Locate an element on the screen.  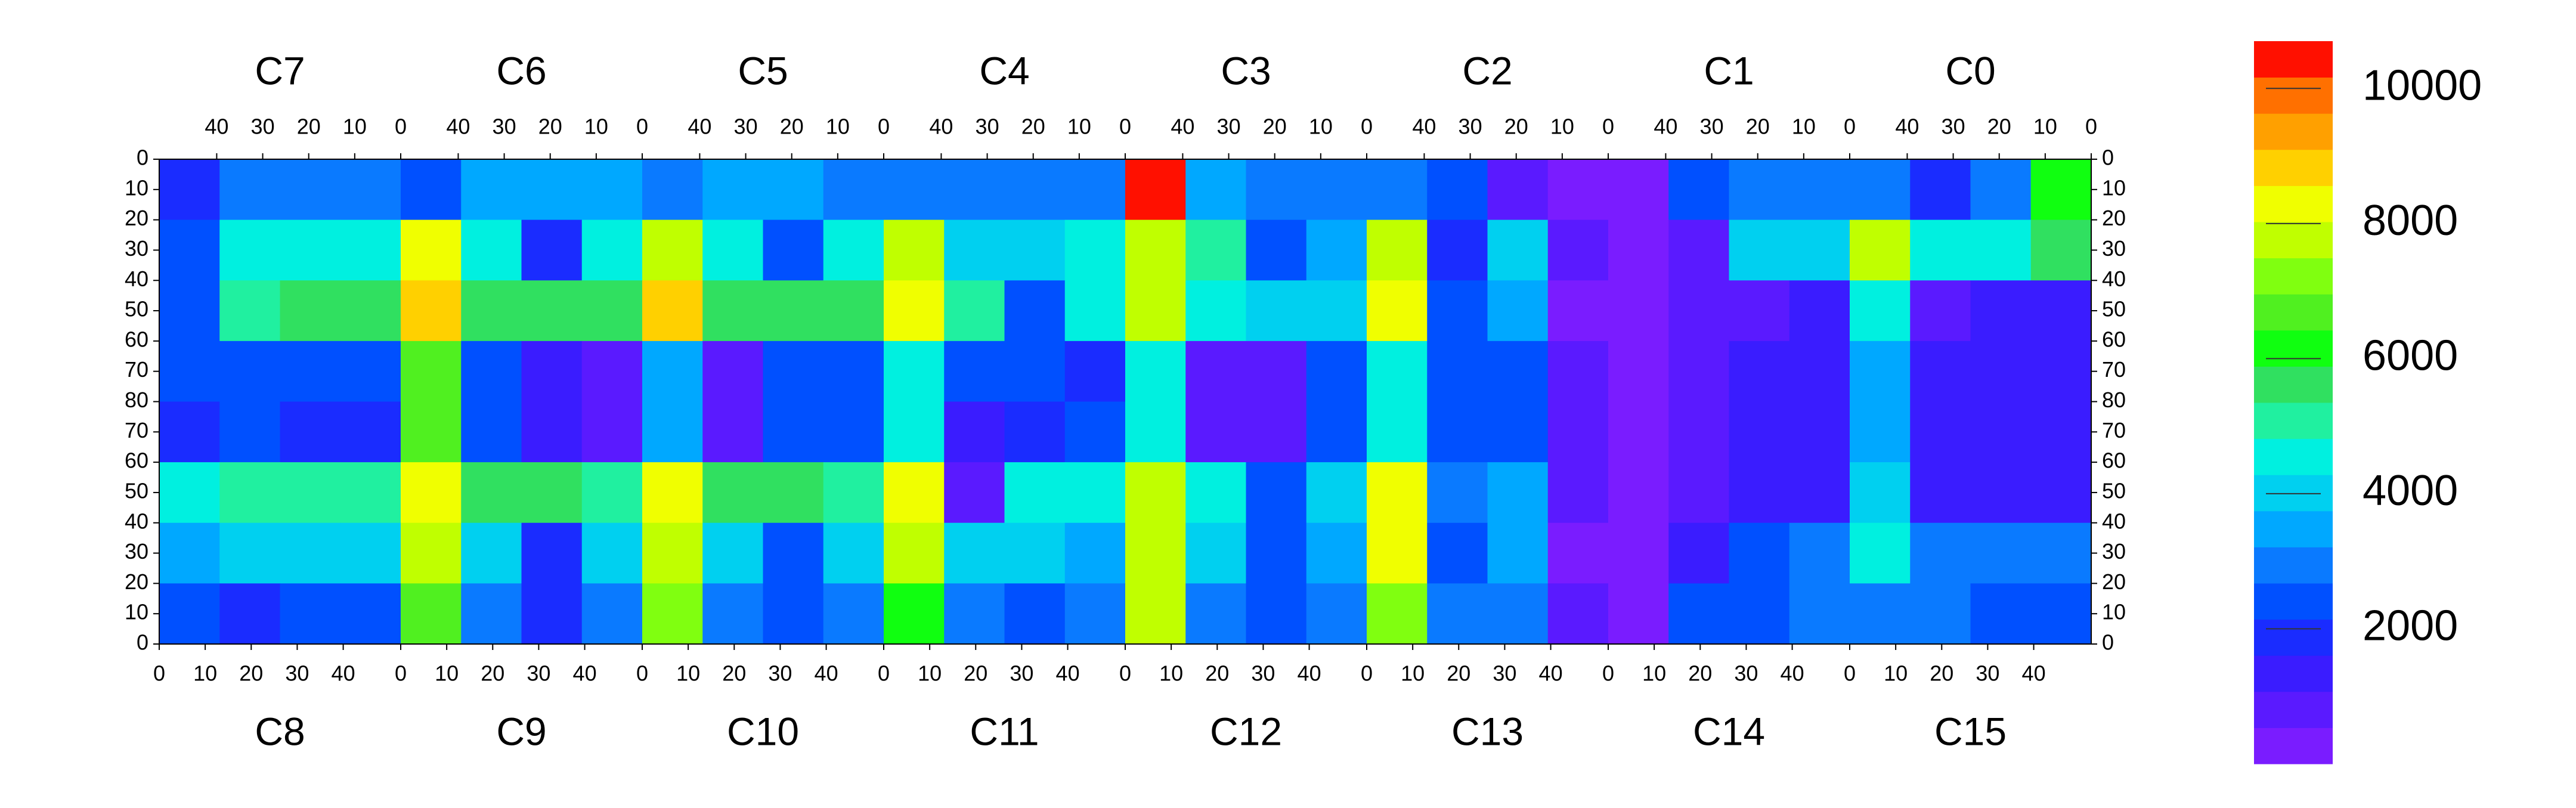
y-tick-label: 80 is located at coordinates (136, 400).